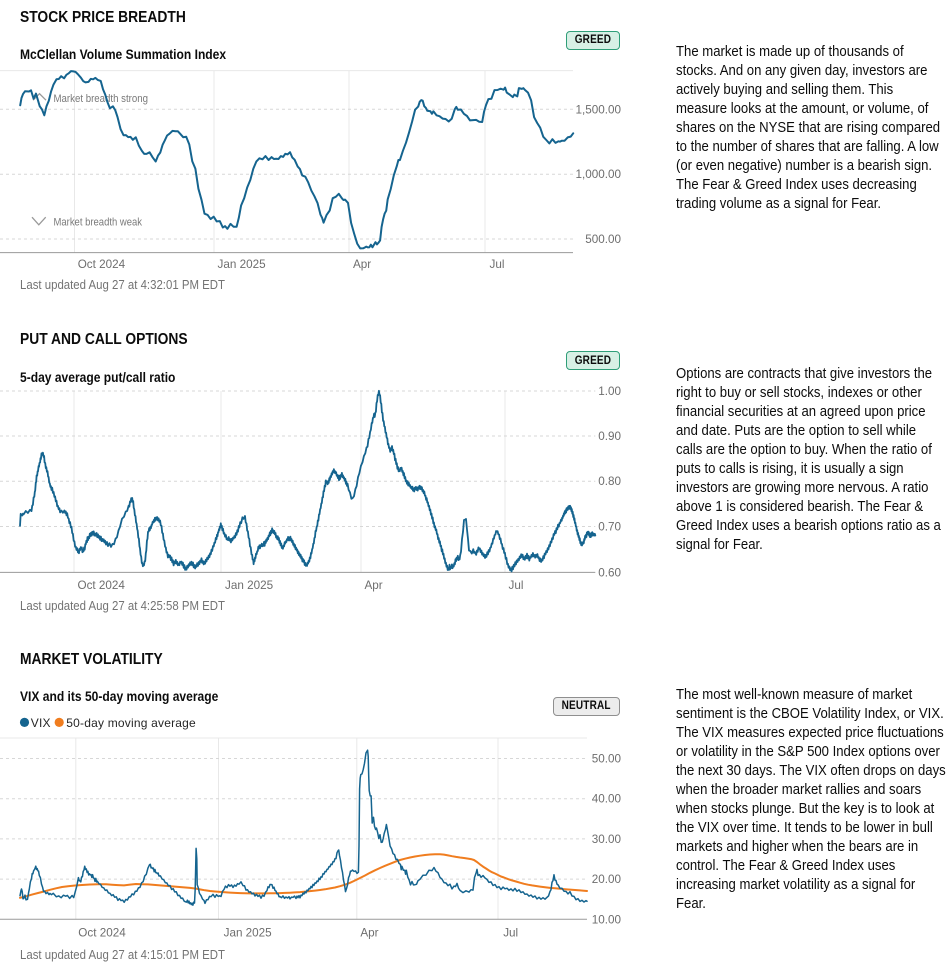 The height and width of the screenshot is (979, 950). Describe the element at coordinates (609, 481) in the screenshot. I see `svg-text: 0.80` at that location.